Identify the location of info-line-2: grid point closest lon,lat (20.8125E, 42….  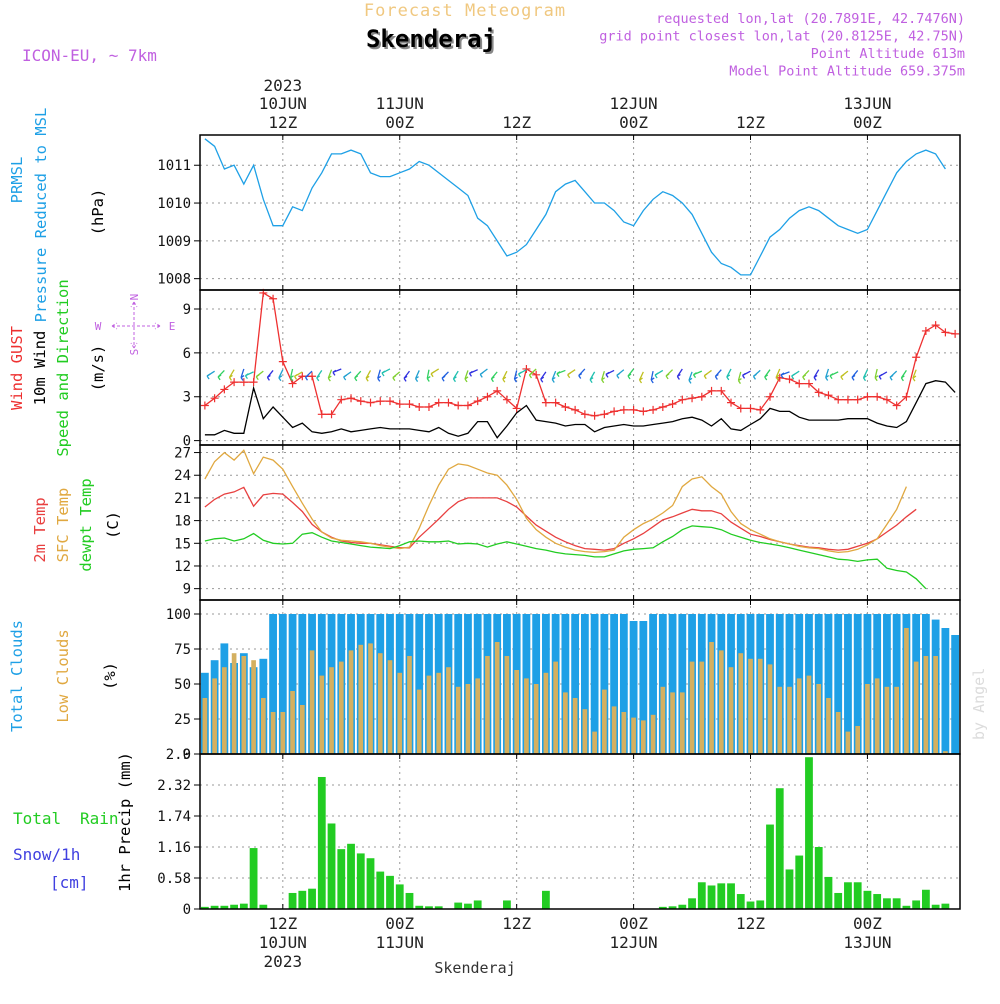
(782, 37).